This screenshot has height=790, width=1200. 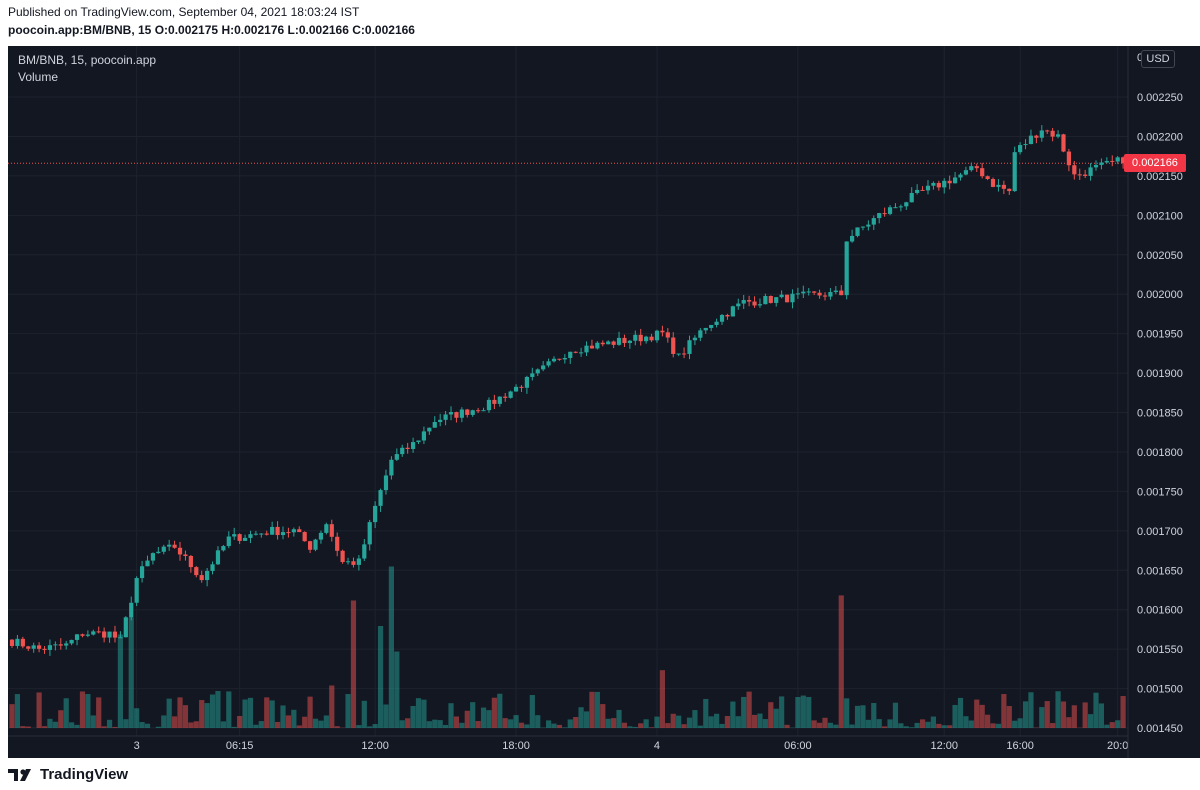 I want to click on x-tick-label: 06:15, so click(x=240, y=746).